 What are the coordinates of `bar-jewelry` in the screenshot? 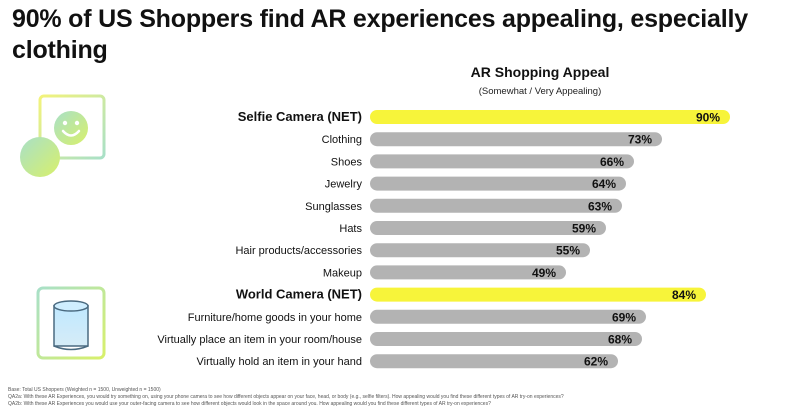 It's located at (498, 183).